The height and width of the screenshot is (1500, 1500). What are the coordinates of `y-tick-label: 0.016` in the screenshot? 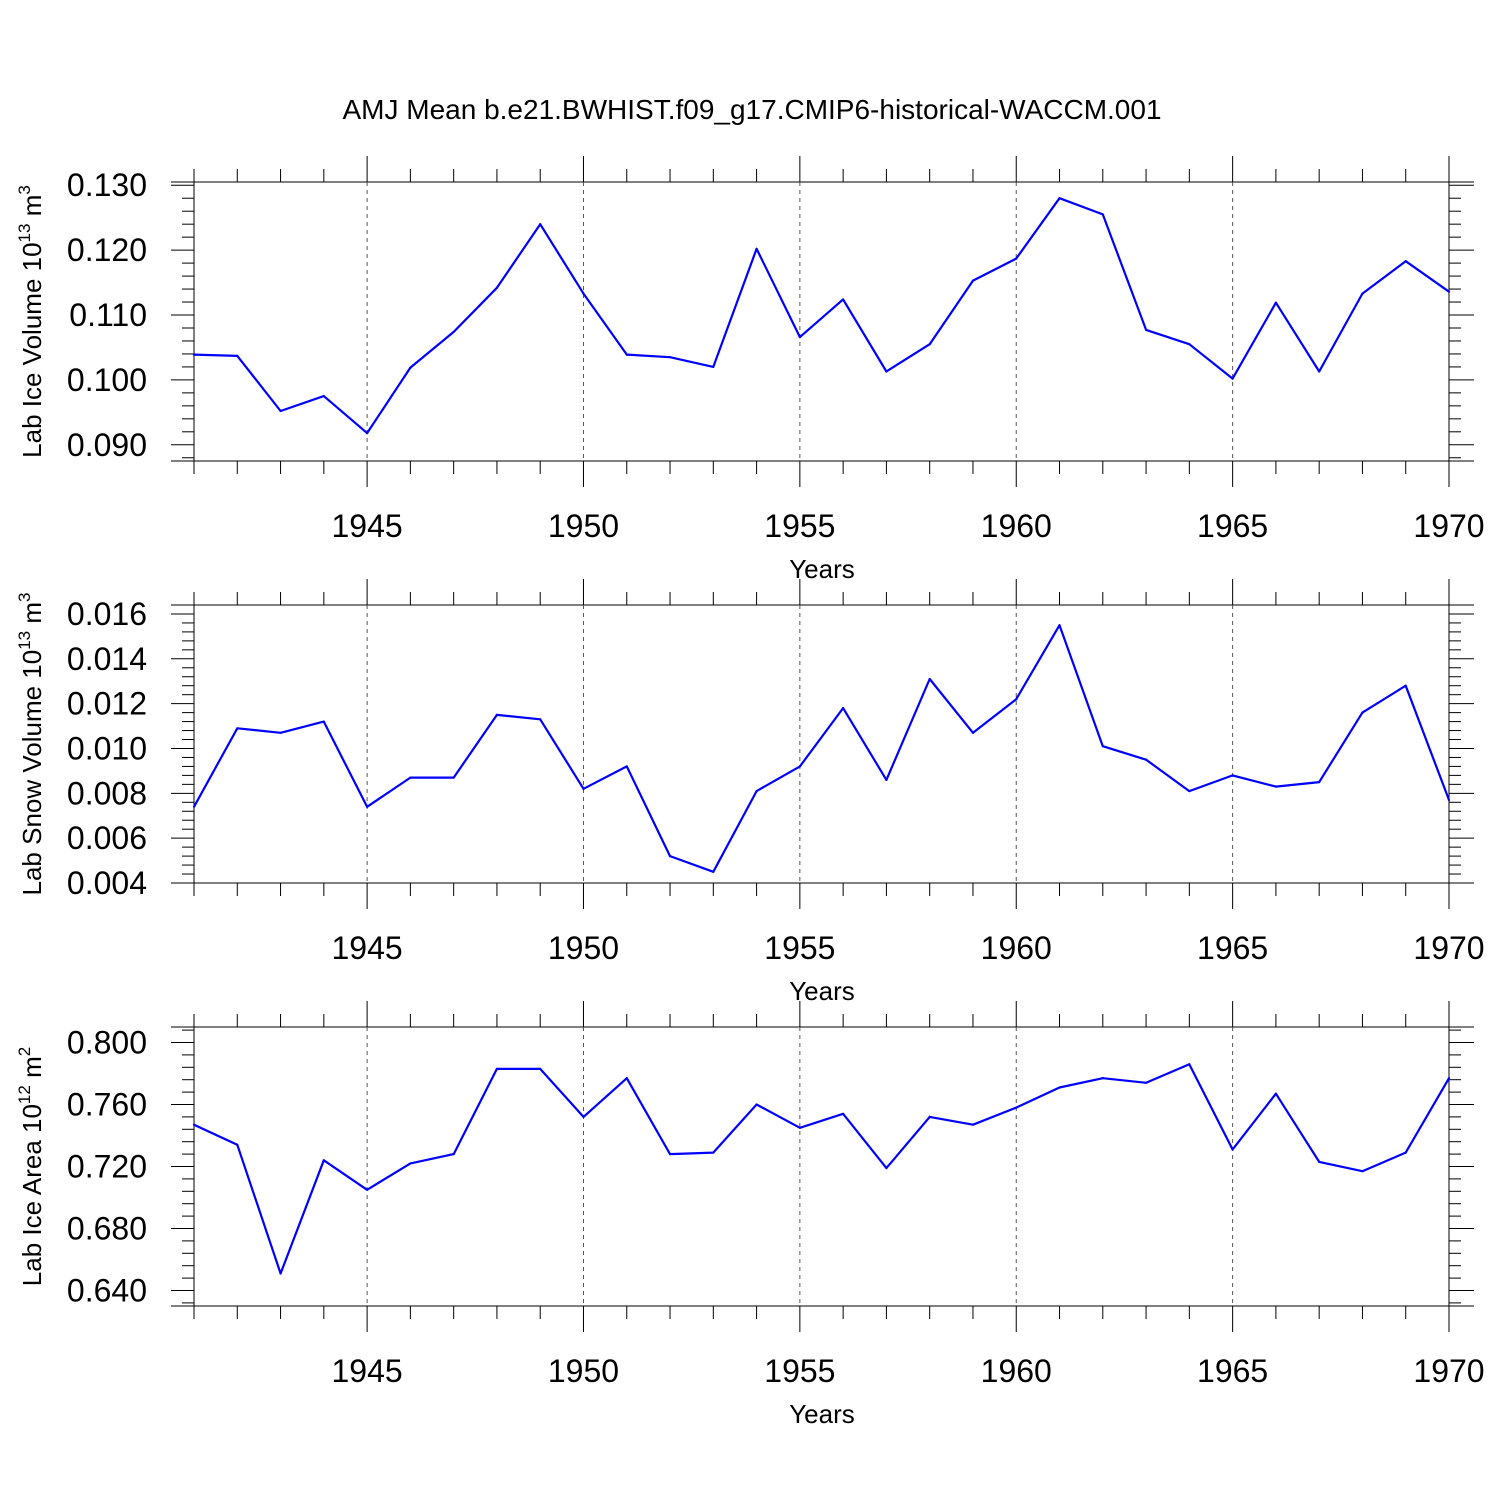 It's located at (107, 614).